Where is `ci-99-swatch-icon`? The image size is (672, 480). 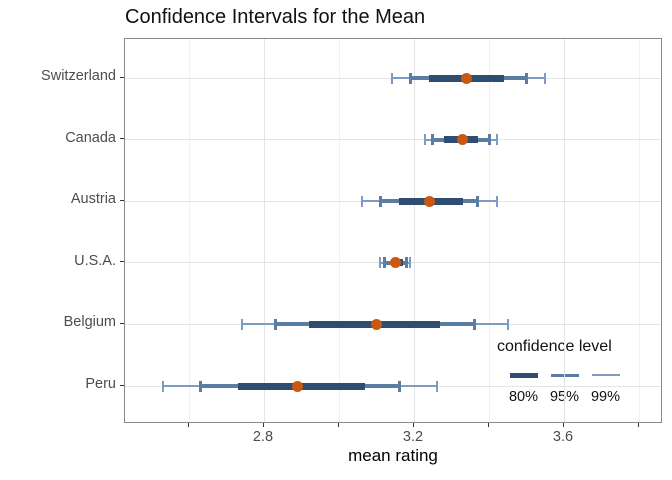 ci-99-swatch-icon is located at coordinates (605, 375).